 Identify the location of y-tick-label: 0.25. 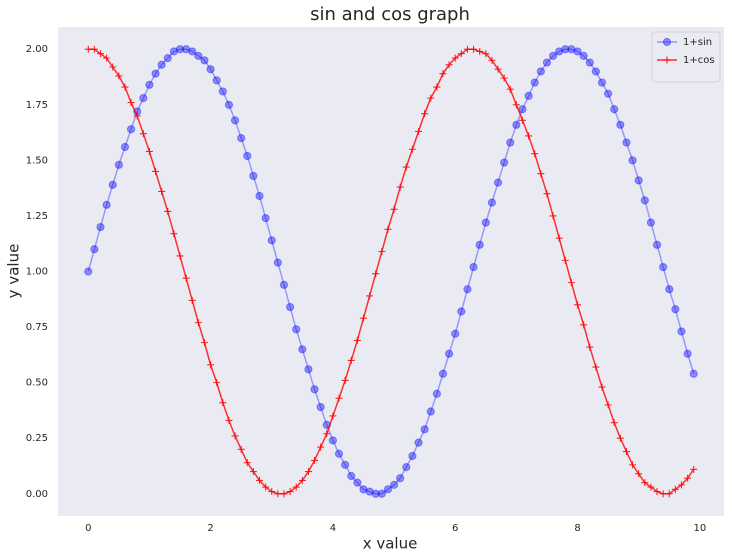
(37, 438).